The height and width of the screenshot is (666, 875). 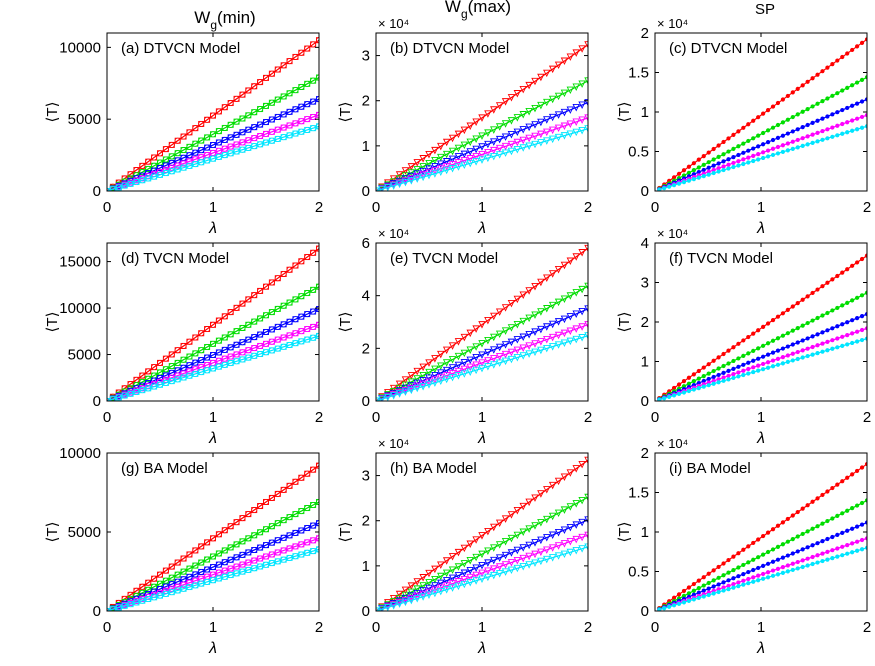 What do you see at coordinates (482, 116) in the screenshot?
I see `series-group` at bounding box center [482, 116].